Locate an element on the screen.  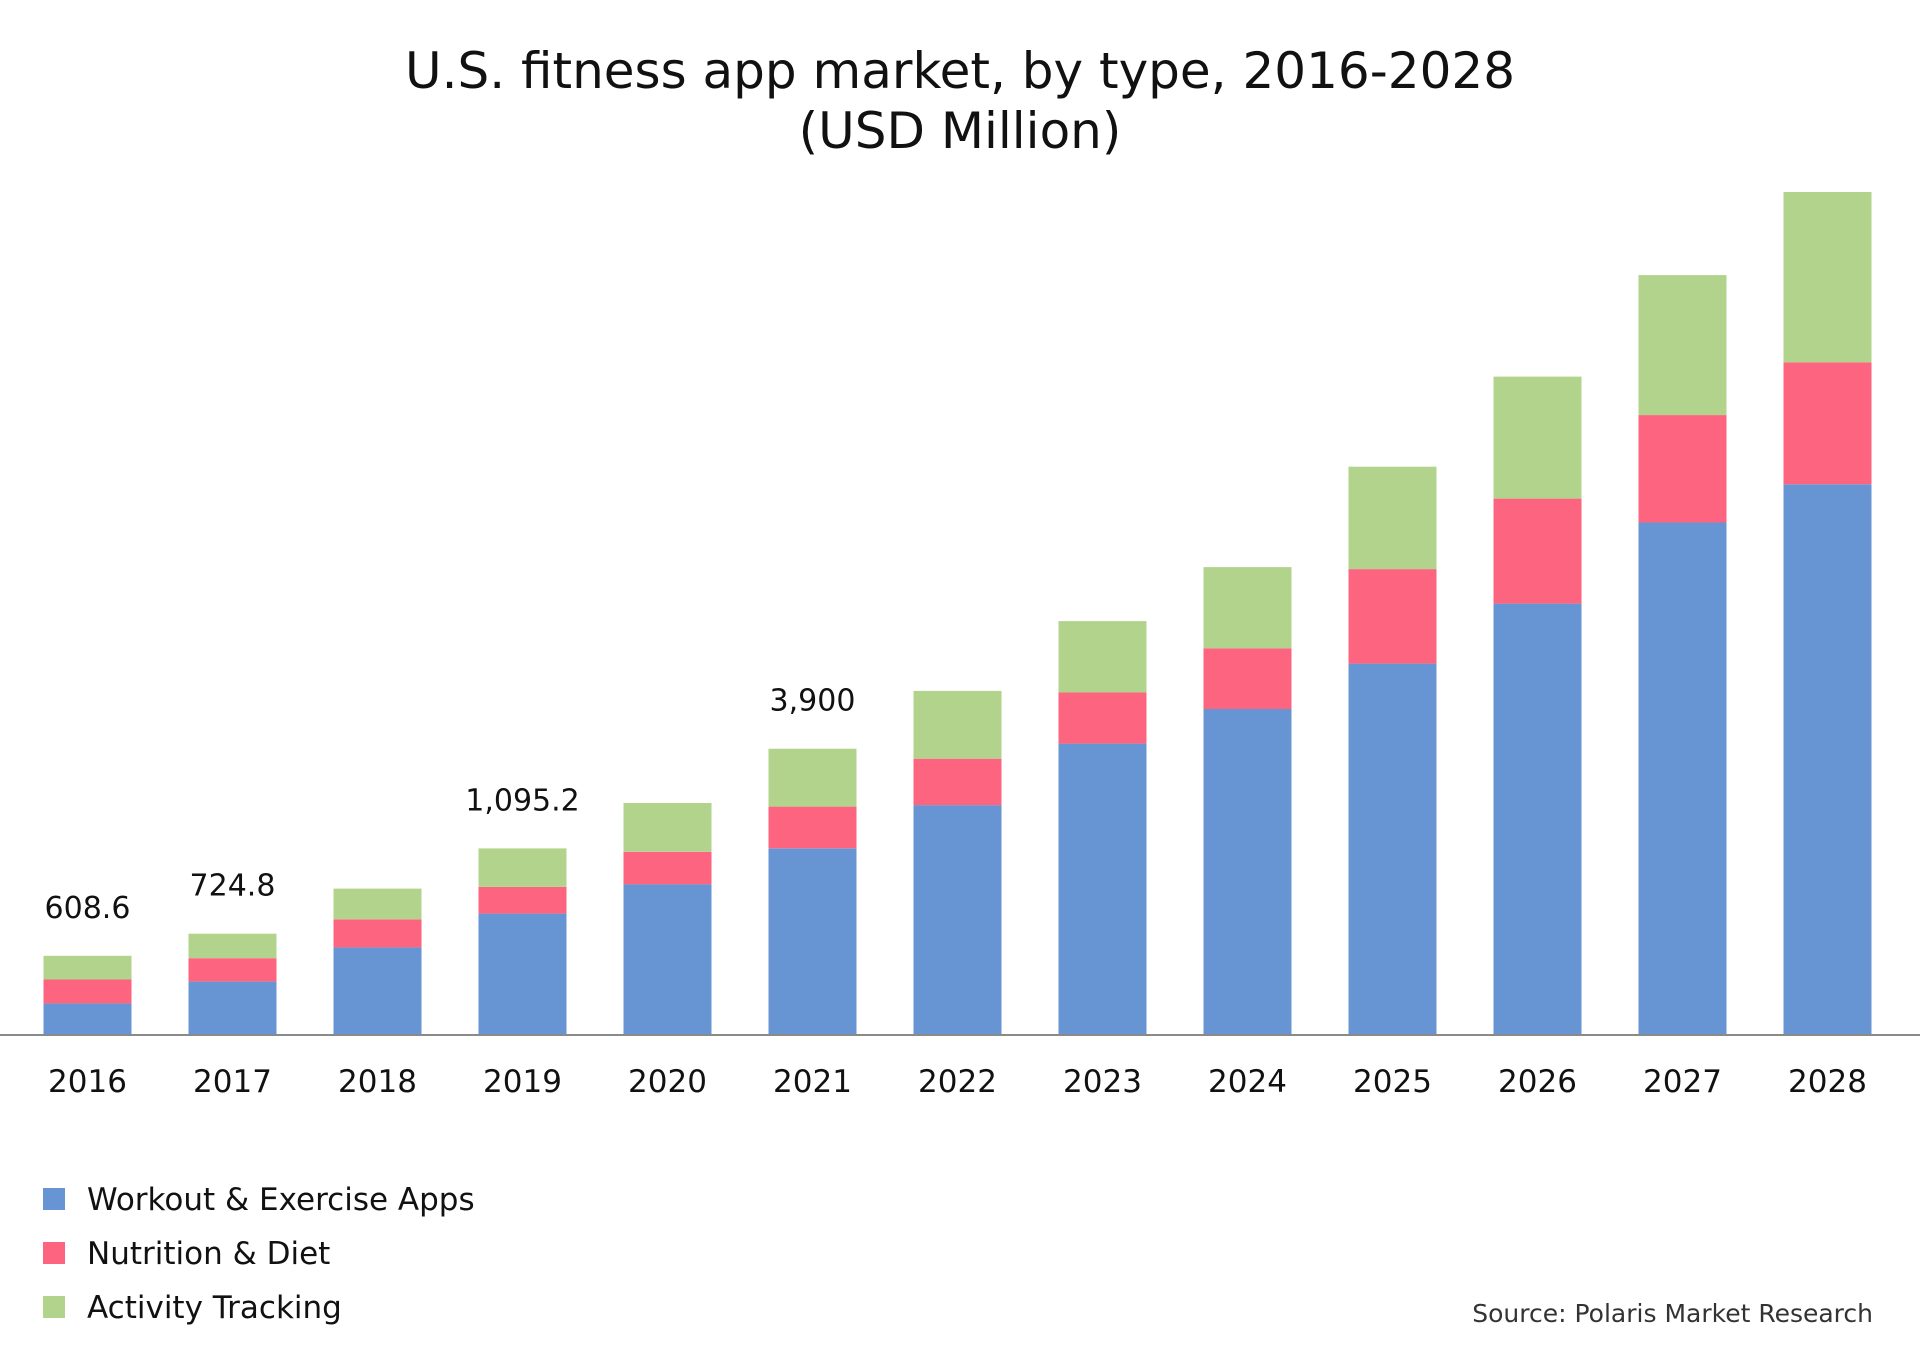
legend-label-activity-tracking: Activity Tracking is located at coordinates (214, 1308).